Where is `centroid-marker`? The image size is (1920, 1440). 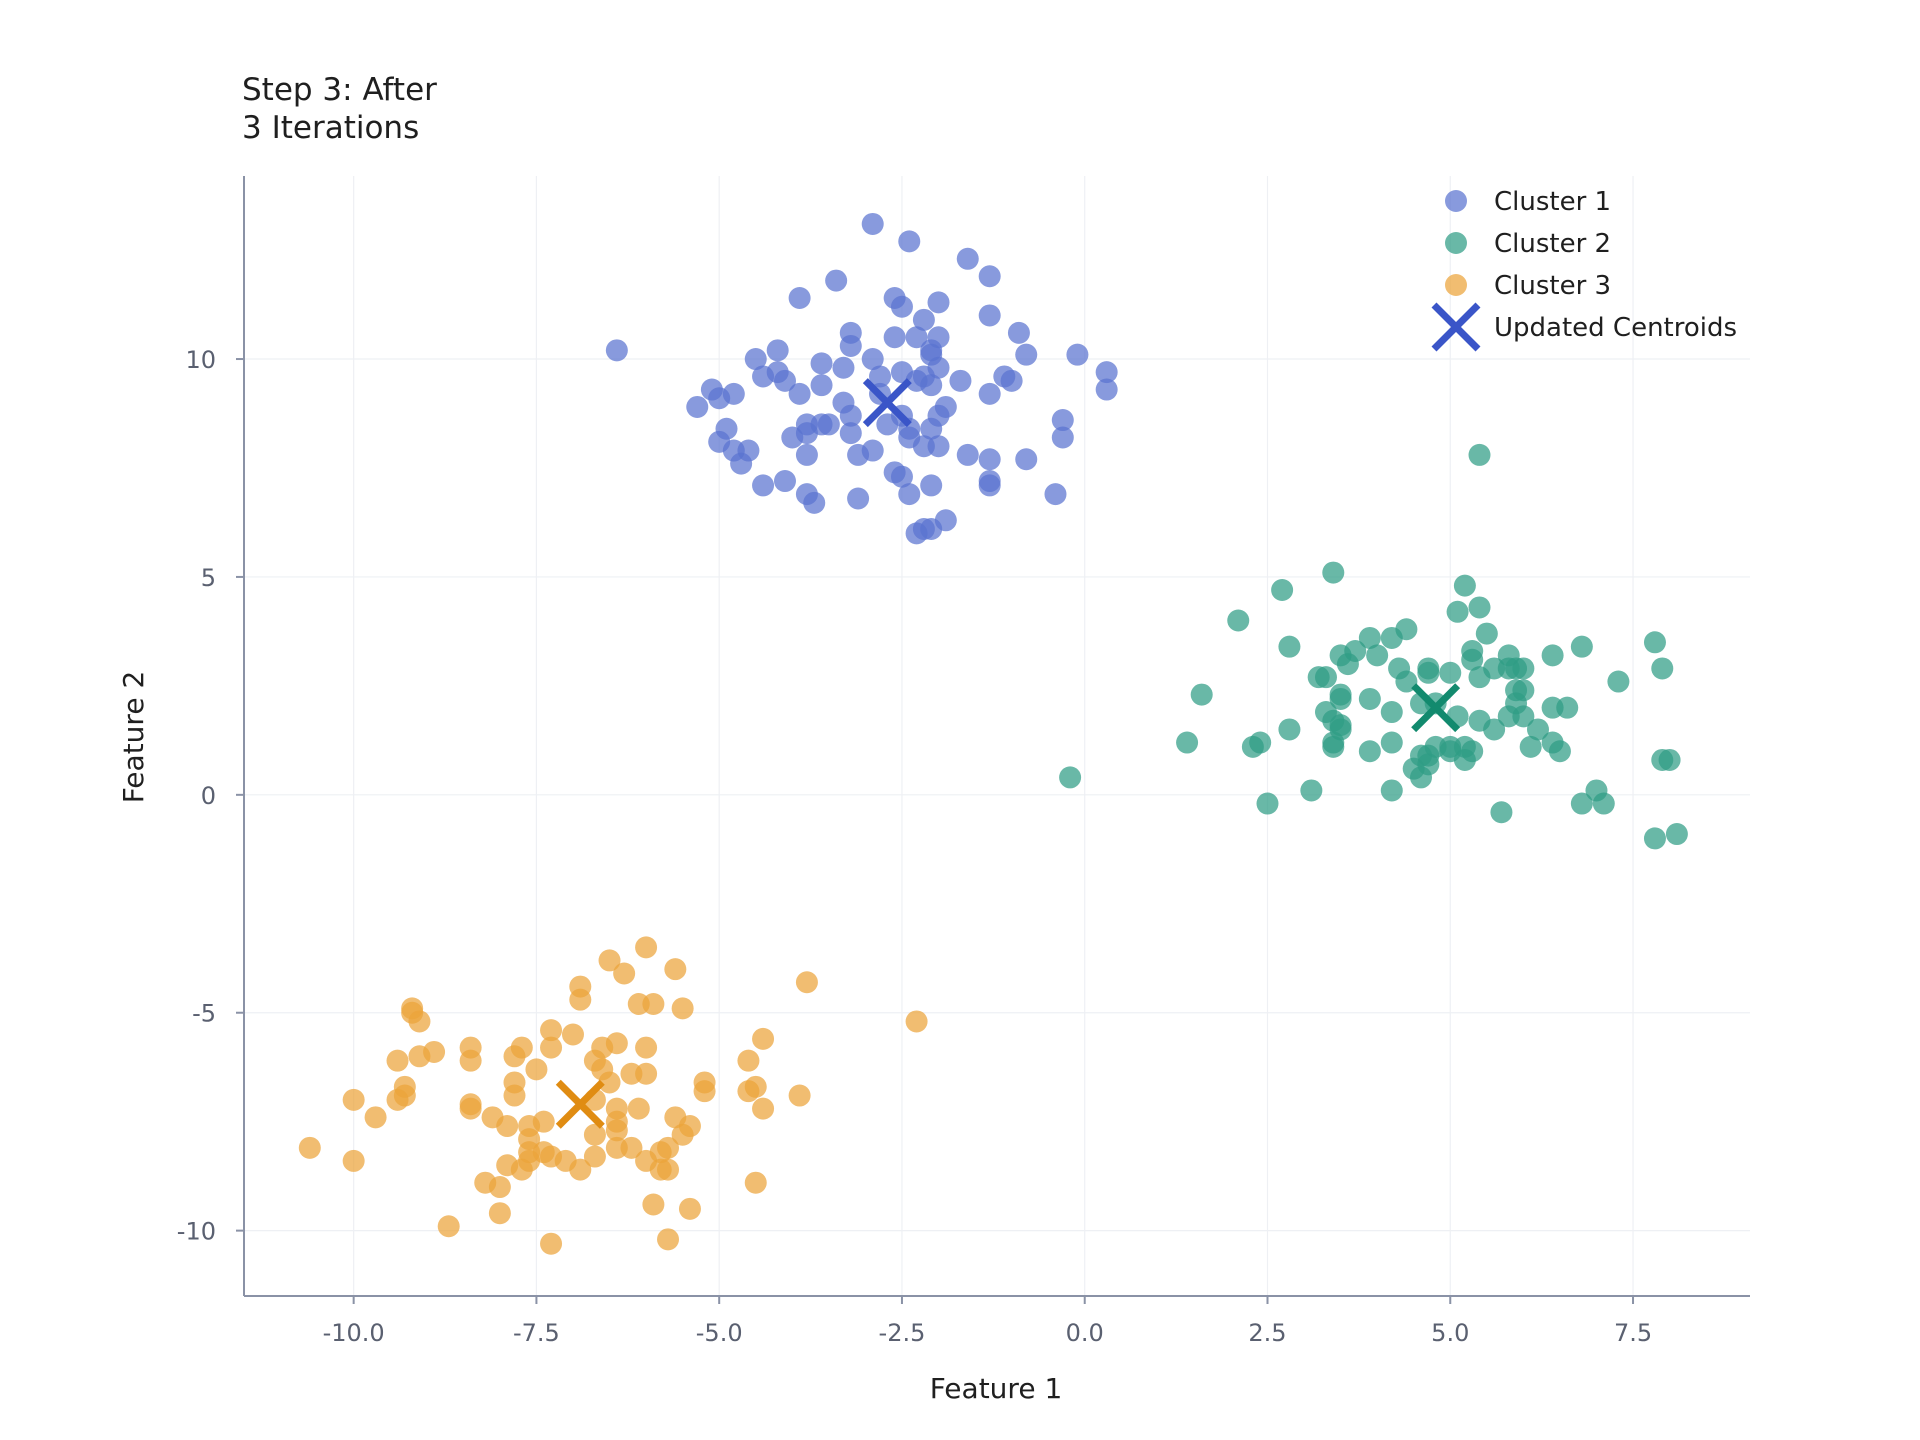
centroid-marker is located at coordinates (1436, 708).